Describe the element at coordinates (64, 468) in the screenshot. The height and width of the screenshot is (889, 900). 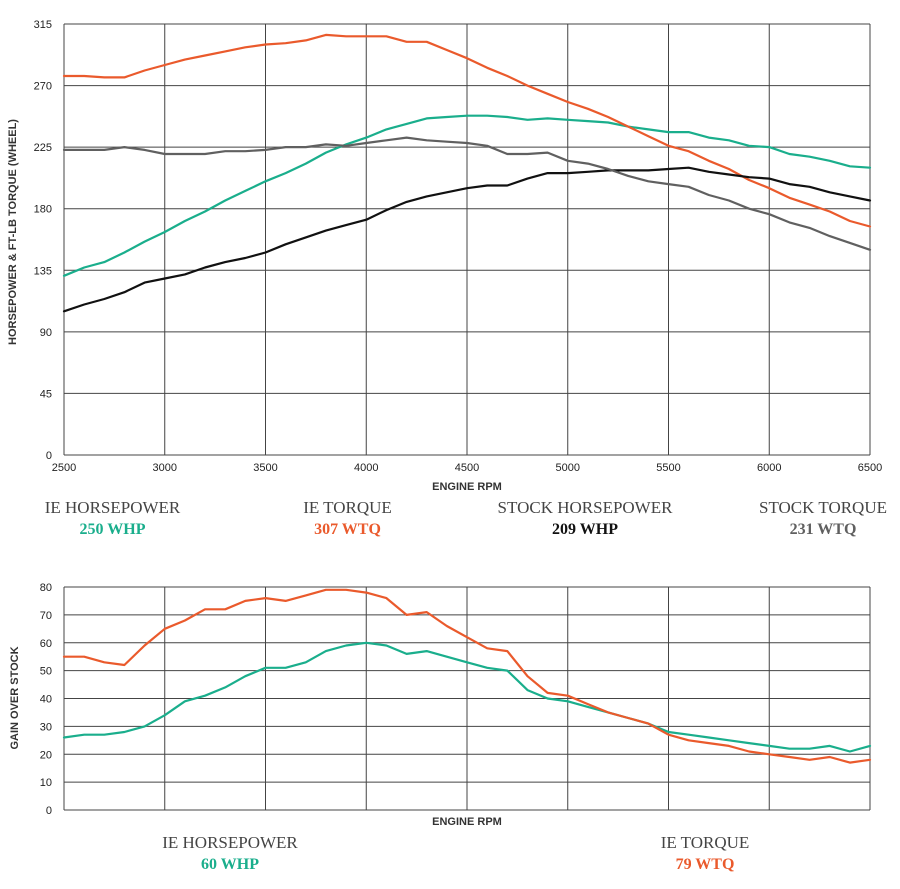
I see `c1-x-tick-label: 2500` at that location.